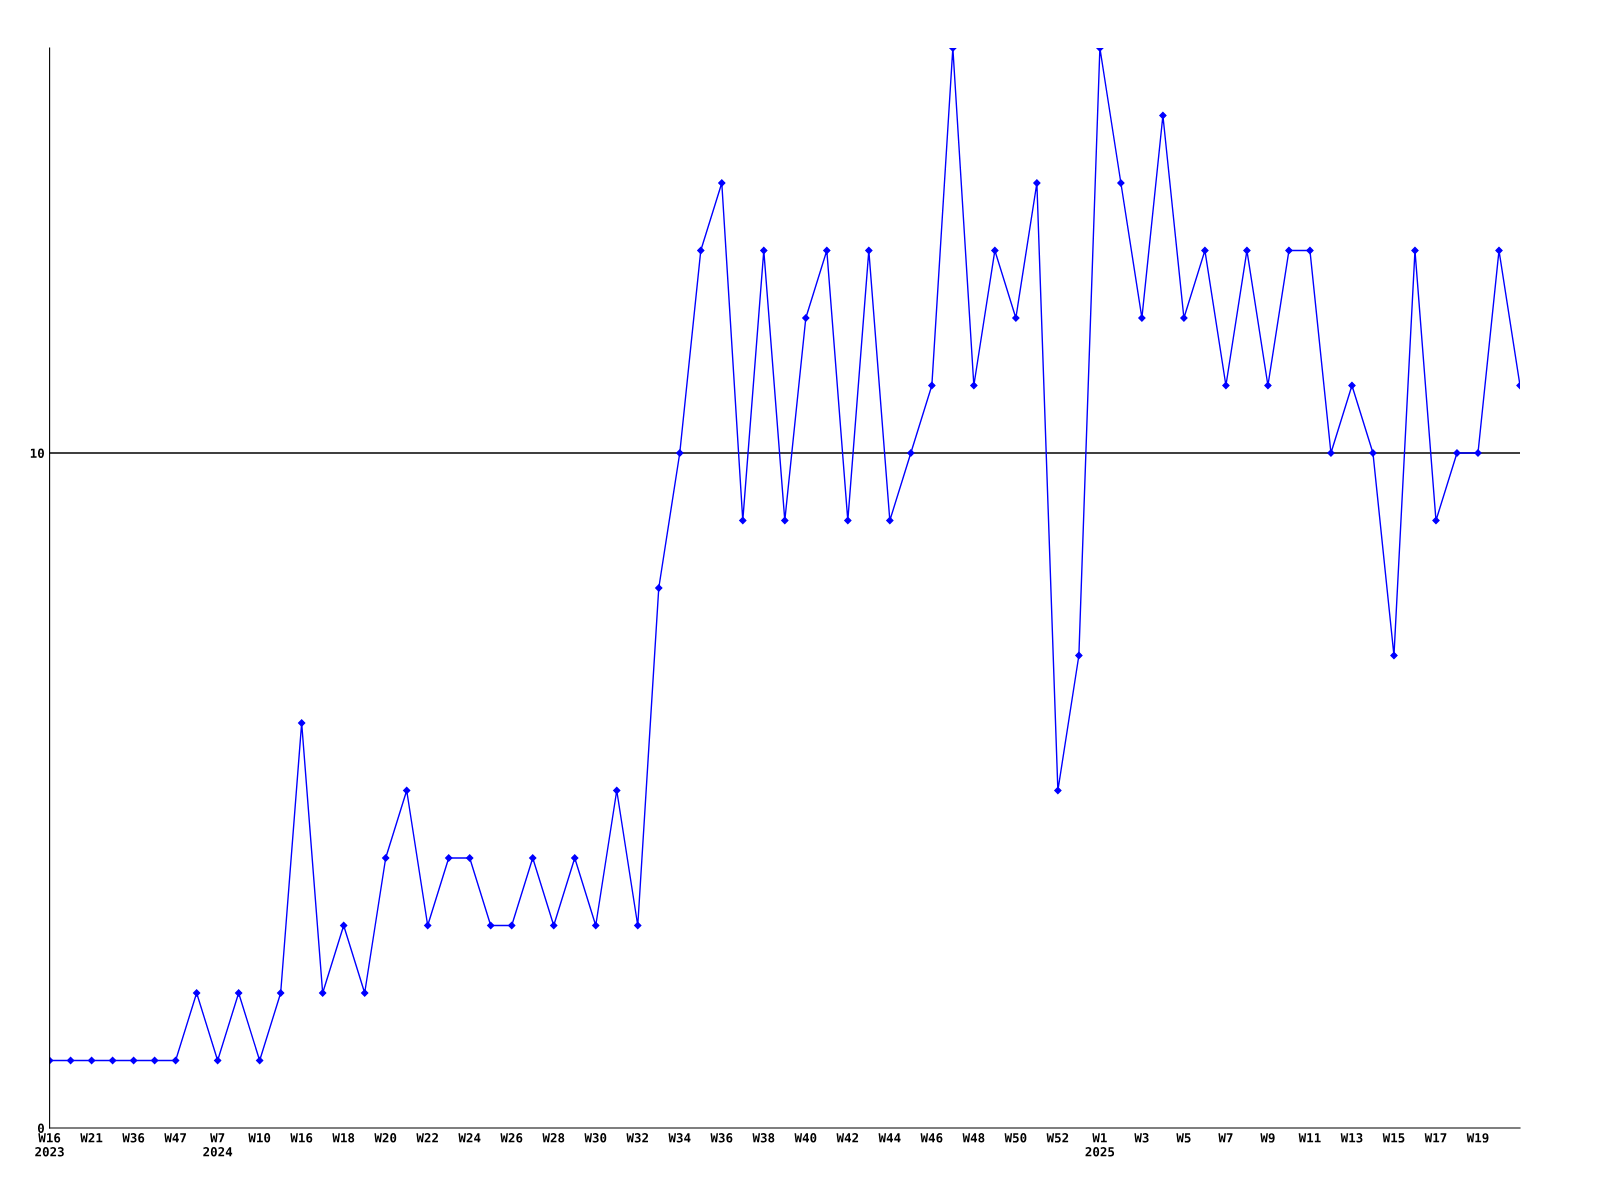 The width and height of the screenshot is (1600, 1200). I want to click on x-tick-label: W34, so click(679, 1138).